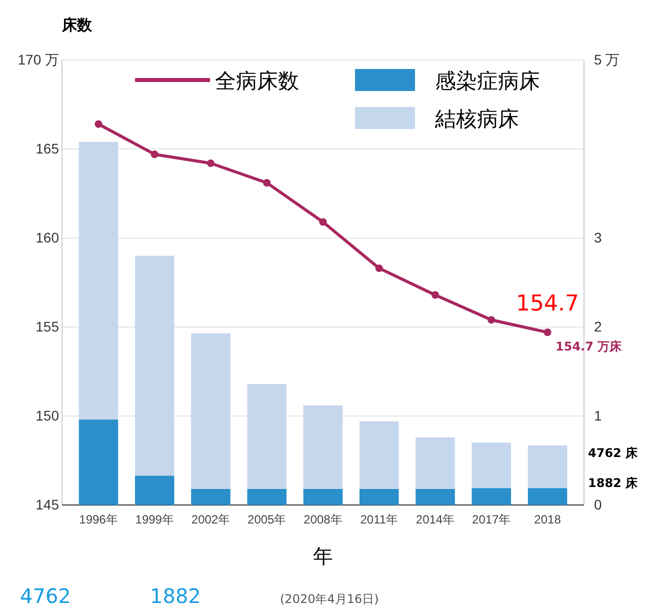  Describe the element at coordinates (379, 519) in the screenshot. I see `x-tick-label: 2011年` at that location.